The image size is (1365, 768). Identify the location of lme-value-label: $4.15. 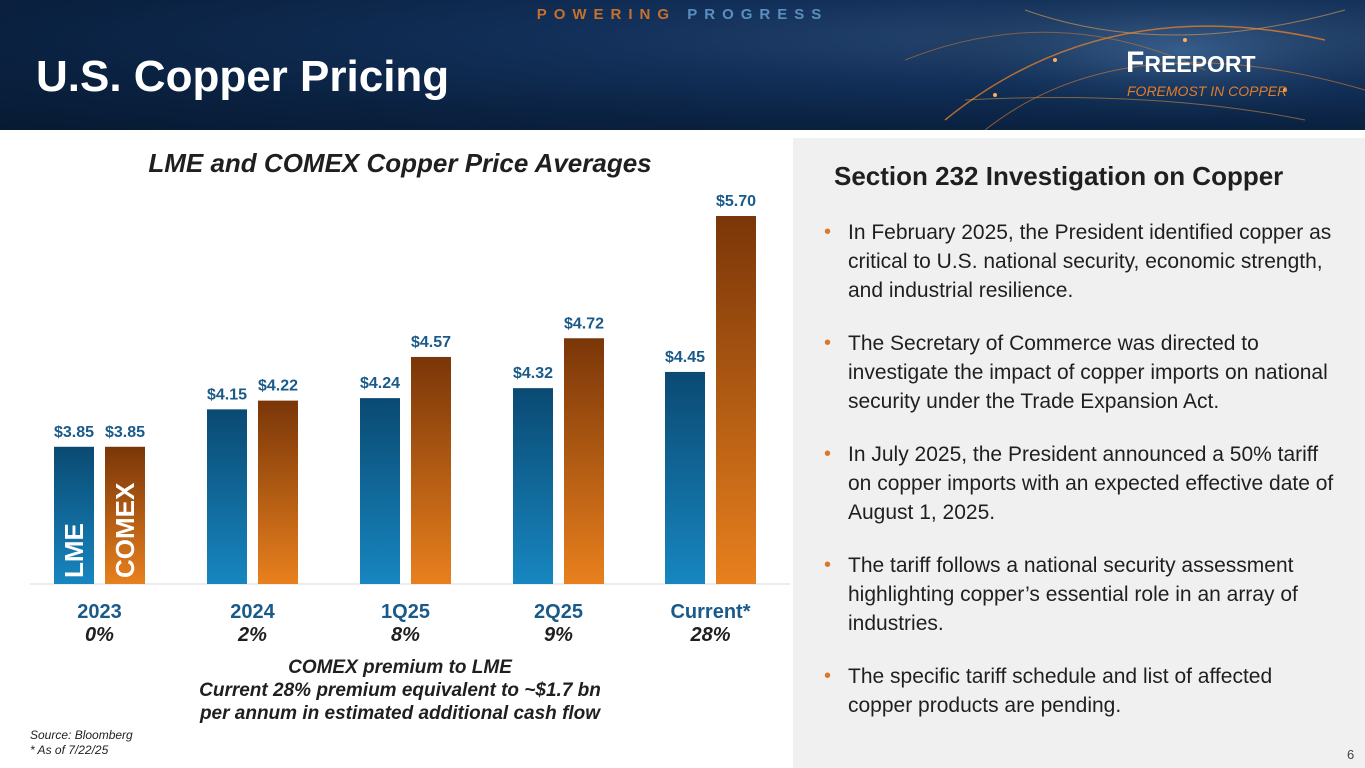
(227, 394).